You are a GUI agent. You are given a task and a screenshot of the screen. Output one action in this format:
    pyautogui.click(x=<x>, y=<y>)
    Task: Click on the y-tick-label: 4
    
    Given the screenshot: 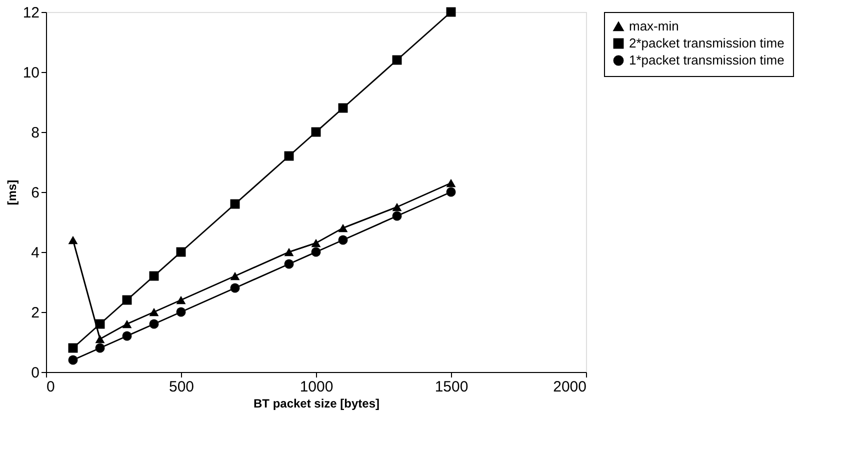 What is the action you would take?
    pyautogui.click(x=35, y=253)
    